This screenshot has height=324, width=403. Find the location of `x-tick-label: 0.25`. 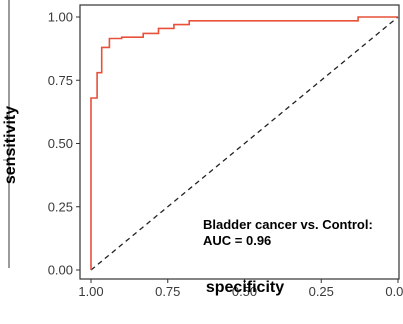

x-tick-label: 0.25 is located at coordinates (321, 291).